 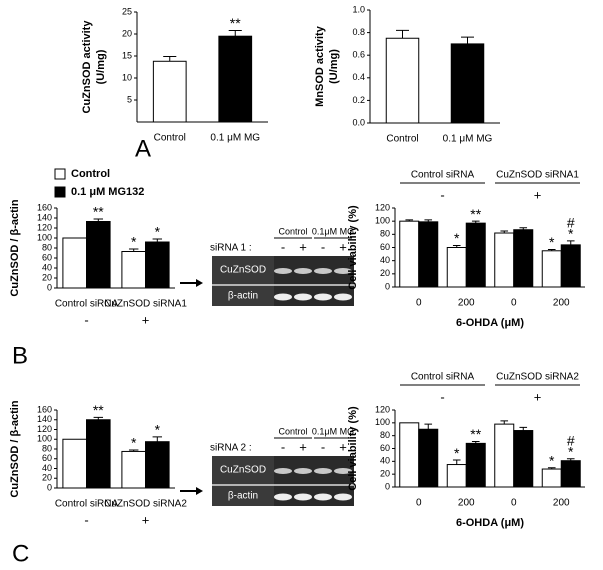 I want to click on y-tick-label: 0.4, so click(x=358, y=77).